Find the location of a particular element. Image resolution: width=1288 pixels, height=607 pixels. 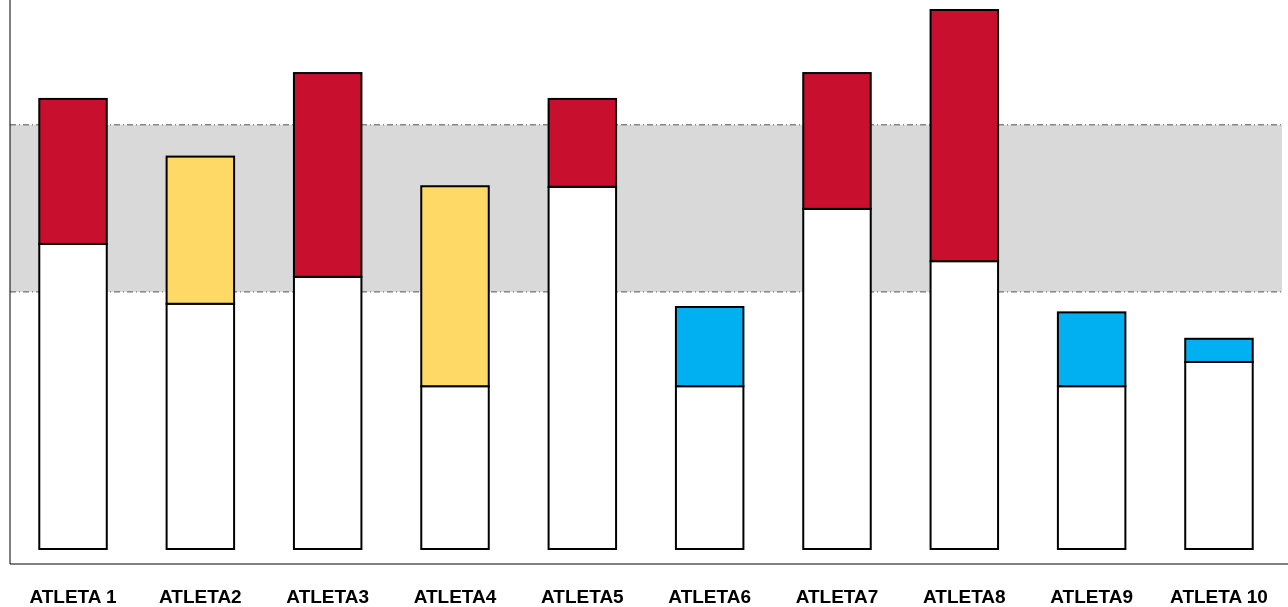

x-tick-label: ATLETA5 is located at coordinates (582, 596).